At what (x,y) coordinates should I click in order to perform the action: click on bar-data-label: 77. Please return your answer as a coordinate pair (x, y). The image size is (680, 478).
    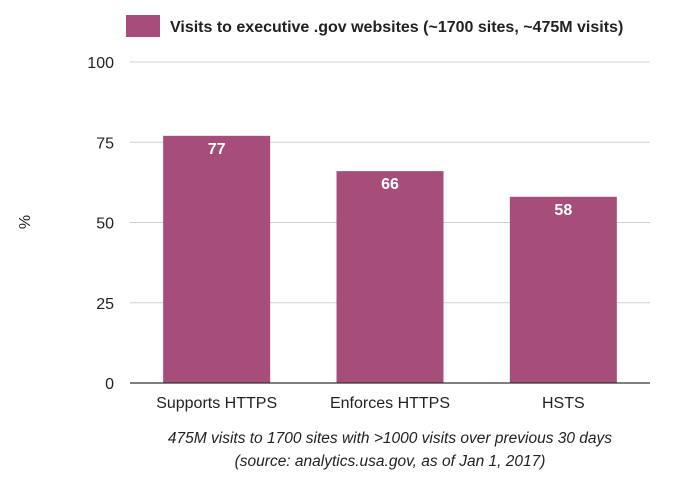
    Looking at the image, I should click on (217, 149).